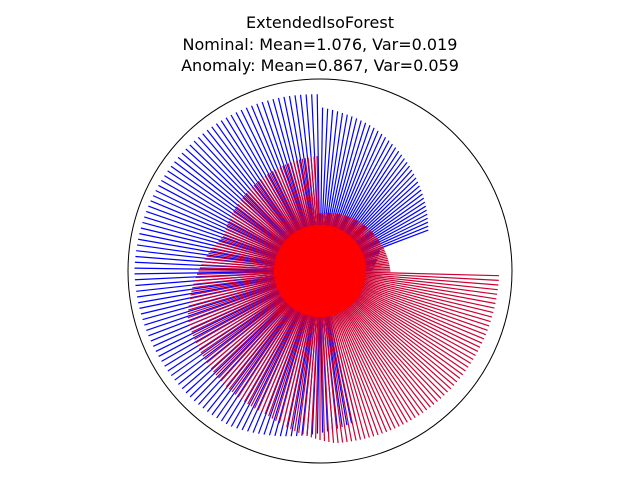  I want to click on chart-title-line-1: ExtendedIsoForest, so click(320, 22).